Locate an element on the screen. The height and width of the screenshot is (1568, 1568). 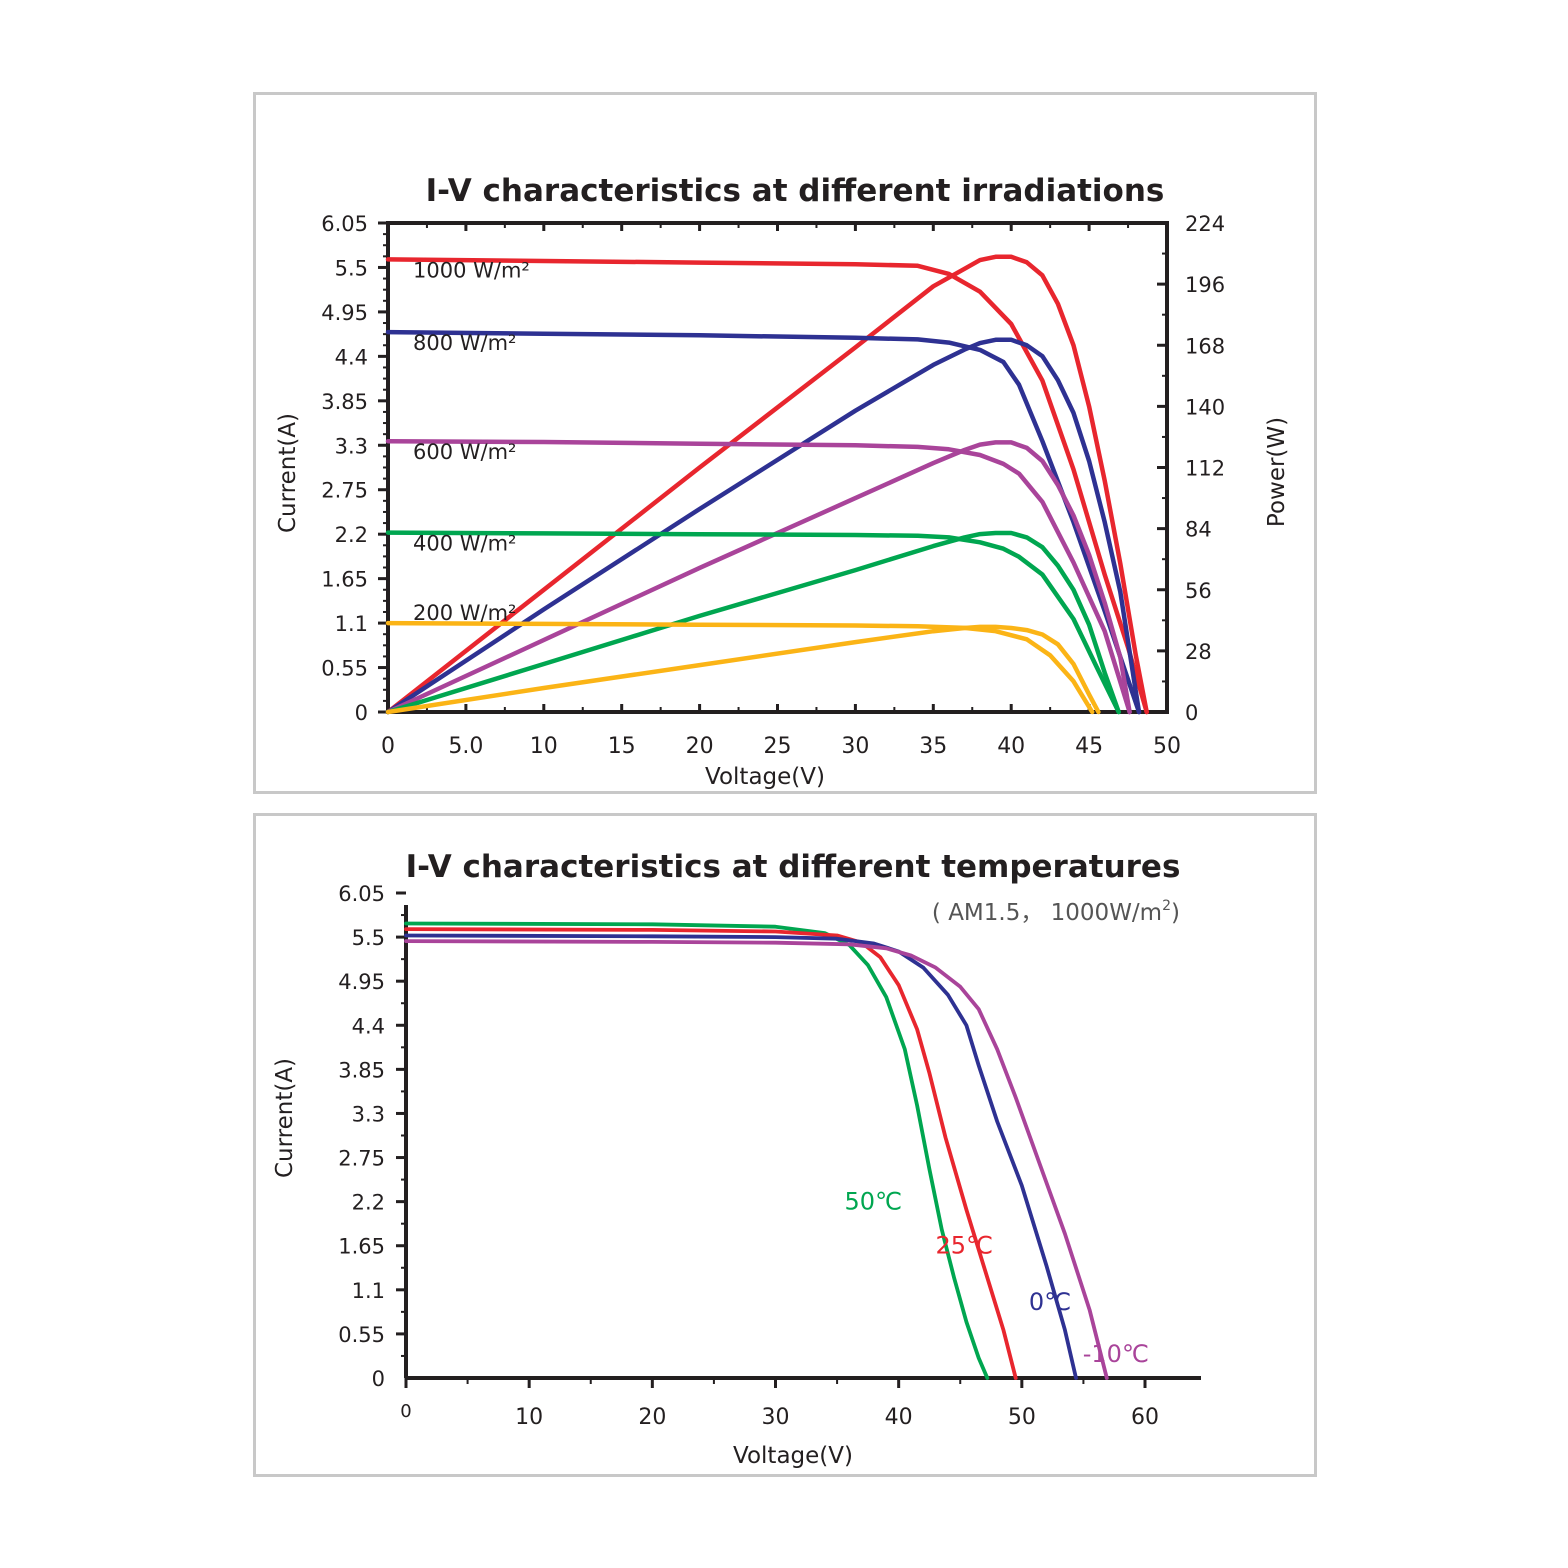
chart2-curve-labels: 50℃ 25℃ 0℃ -10℃ is located at coordinates (997, 1278).